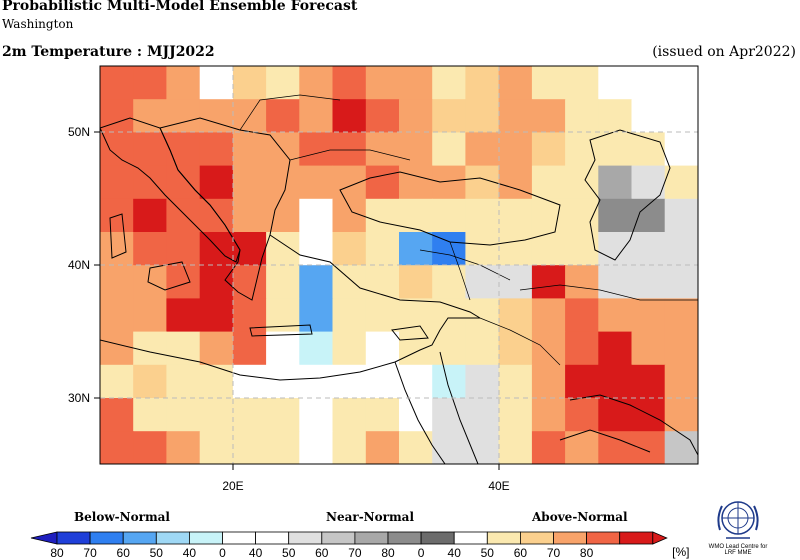 This screenshot has height=560, width=800. I want to click on lon-label-40e: 40E, so click(498, 486).